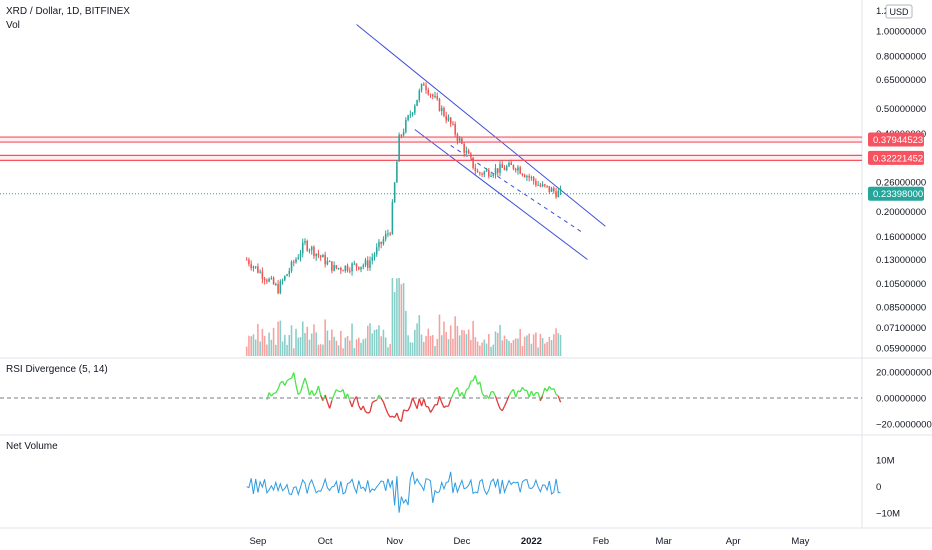 The image size is (932, 550). Describe the element at coordinates (68, 11) in the screenshot. I see `symbol-title: XRD / Dollar, 1D, BITFINEX` at that location.